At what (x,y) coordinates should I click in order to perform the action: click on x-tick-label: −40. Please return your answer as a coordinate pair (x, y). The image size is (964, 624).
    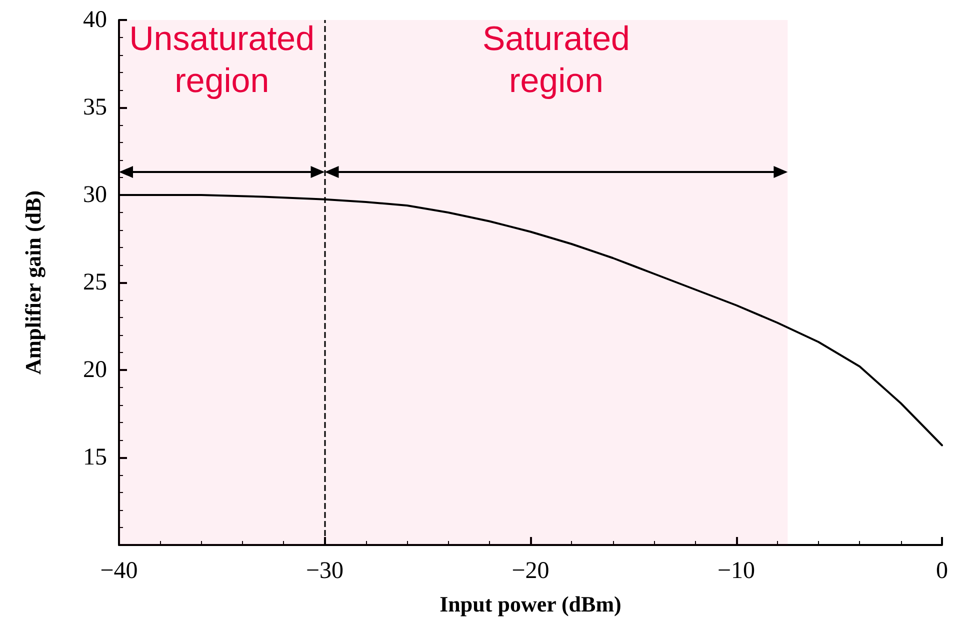
    Looking at the image, I should click on (119, 571).